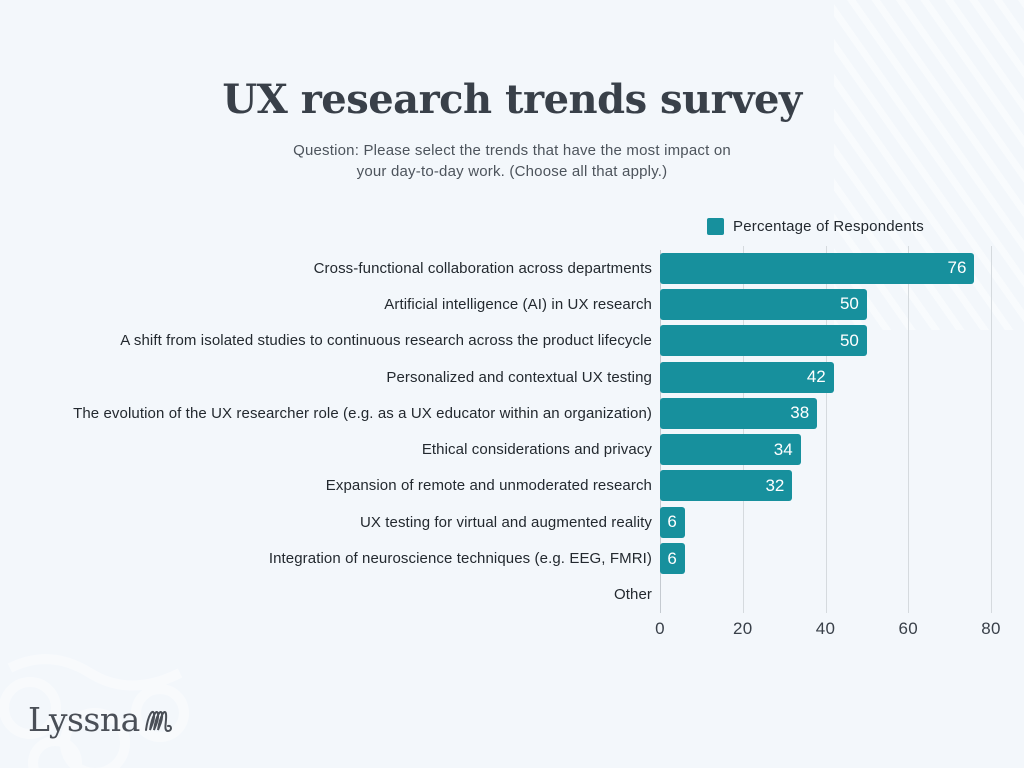 This screenshot has height=768, width=1024. Describe the element at coordinates (908, 628) in the screenshot. I see `x-tick-label: 60` at that location.